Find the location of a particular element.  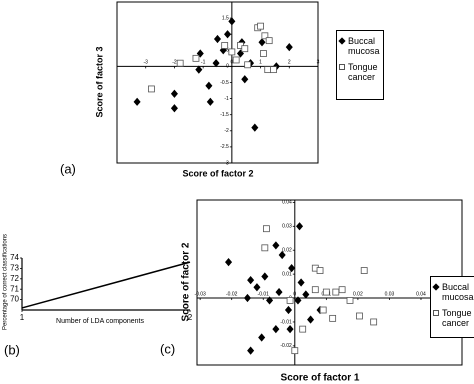

y-tick-label: 0.02 is located at coordinates (287, 251).